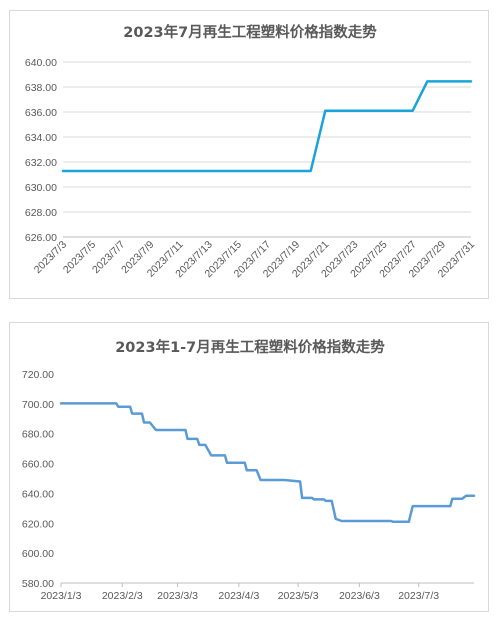 Image resolution: width=499 pixels, height=623 pixels. I want to click on x-tick-label: 2023/2/3, so click(122, 596).